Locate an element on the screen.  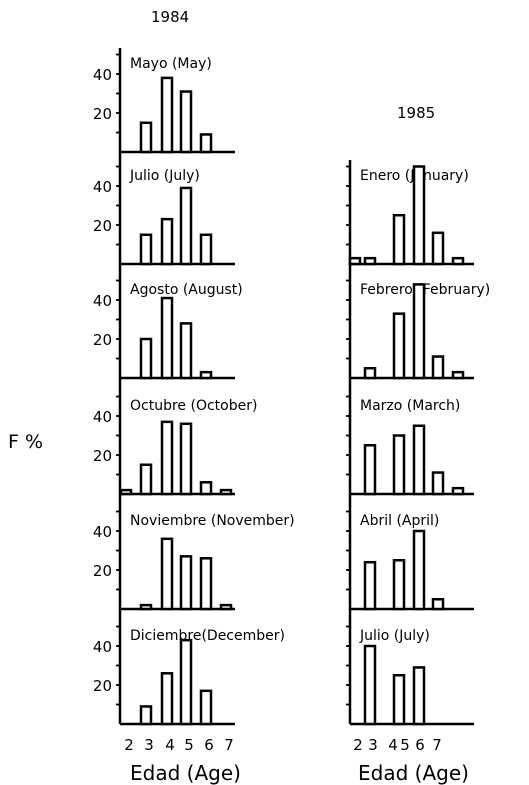
panel-1984-1: 20 40 Mayo (May) is located at coordinates (164, 103).